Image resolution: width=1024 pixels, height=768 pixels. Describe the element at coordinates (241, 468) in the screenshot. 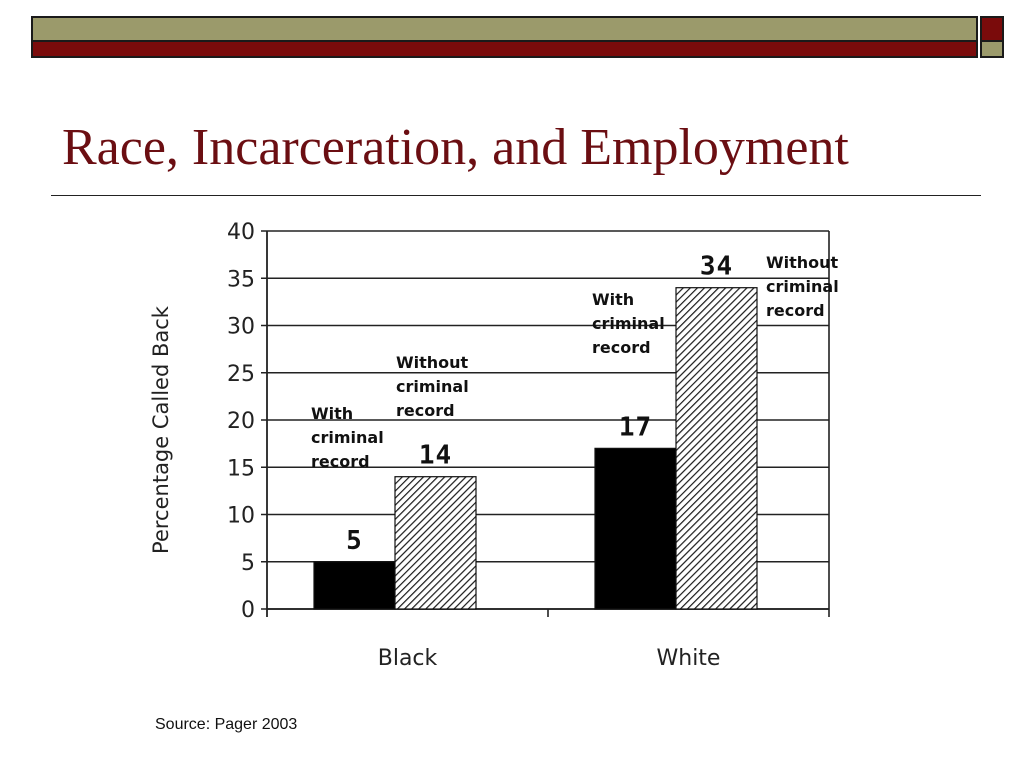

I see `y-tick-label: 15` at that location.